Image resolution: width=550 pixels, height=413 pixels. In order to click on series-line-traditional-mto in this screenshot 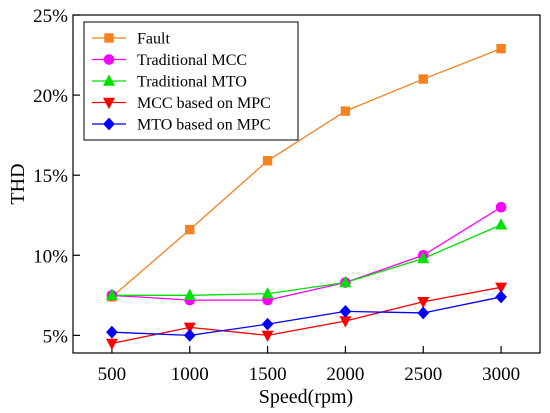, I will do `click(306, 260)`.